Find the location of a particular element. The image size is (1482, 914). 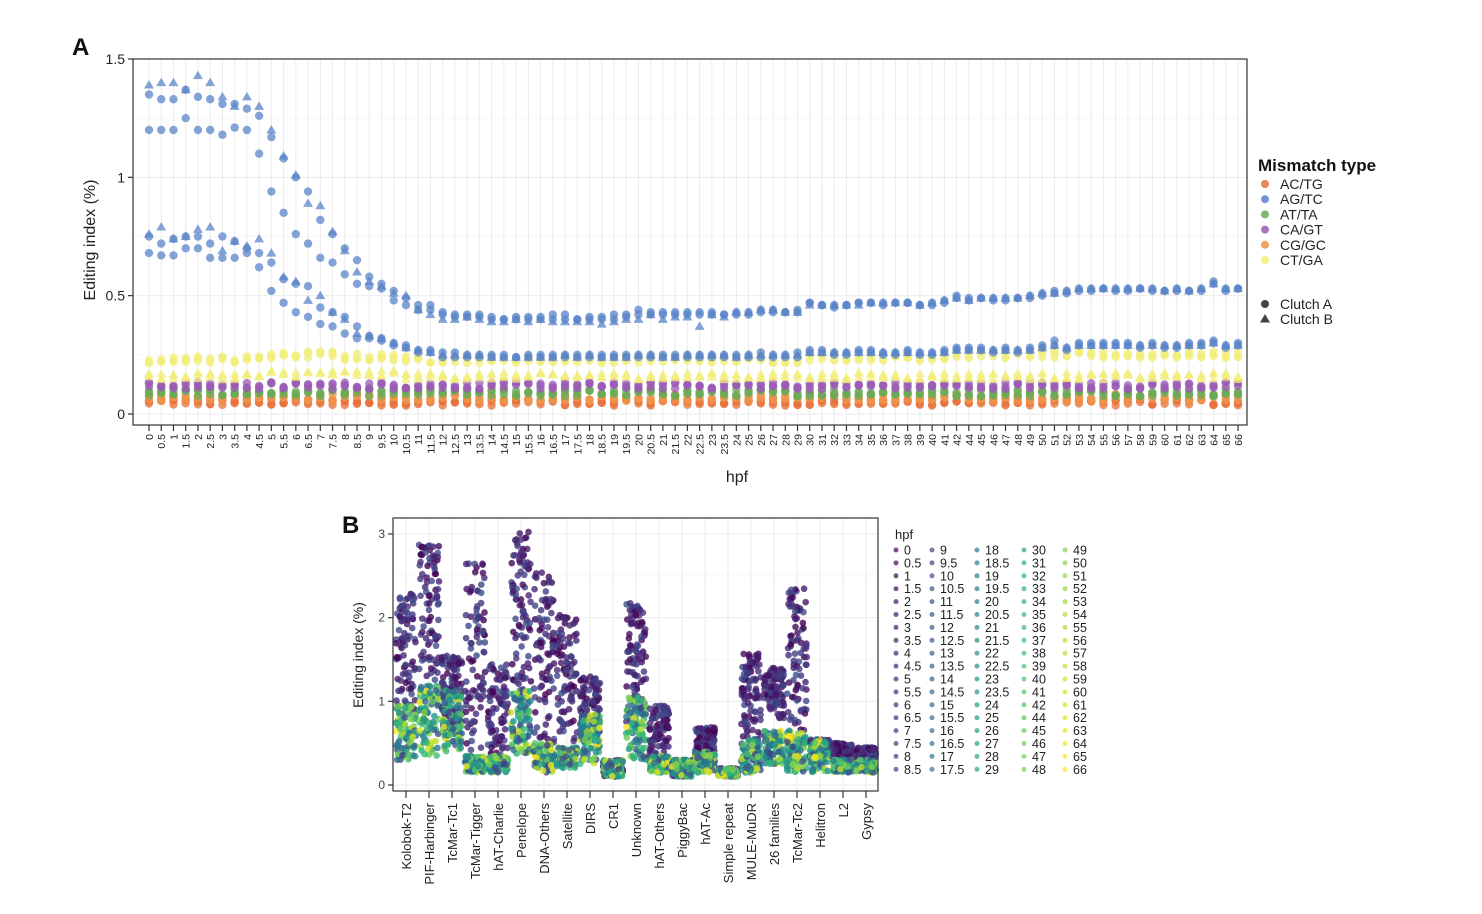

y-tick-label: 1 is located at coordinates (121, 177).